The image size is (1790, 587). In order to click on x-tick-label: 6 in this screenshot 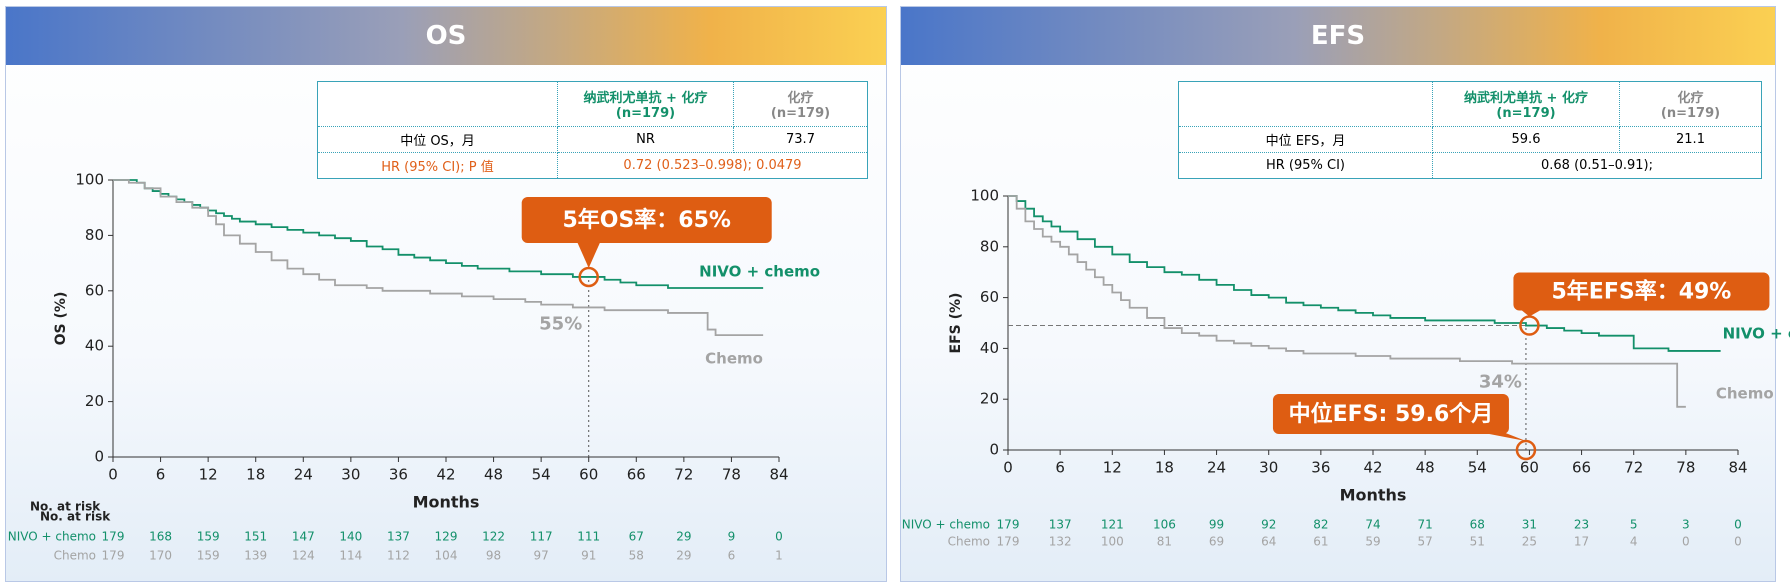, I will do `click(1060, 468)`.